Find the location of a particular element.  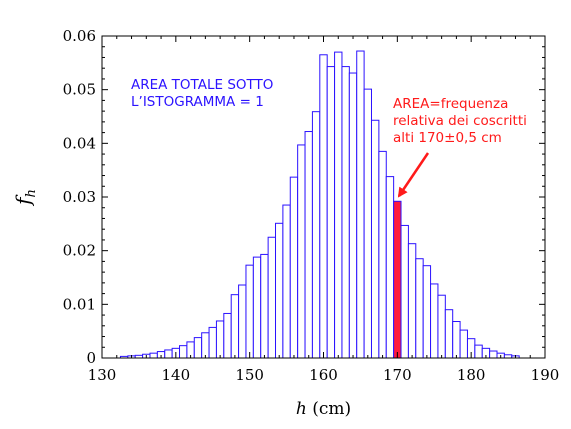

histogram-bar-highlight is located at coordinates (397, 279).